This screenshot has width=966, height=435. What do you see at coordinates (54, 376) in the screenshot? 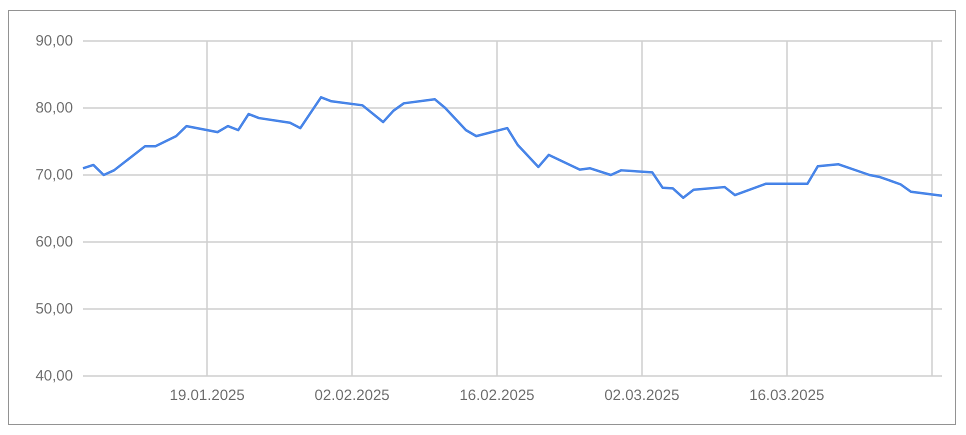
I see `y-tick-label: 40,00` at bounding box center [54, 376].